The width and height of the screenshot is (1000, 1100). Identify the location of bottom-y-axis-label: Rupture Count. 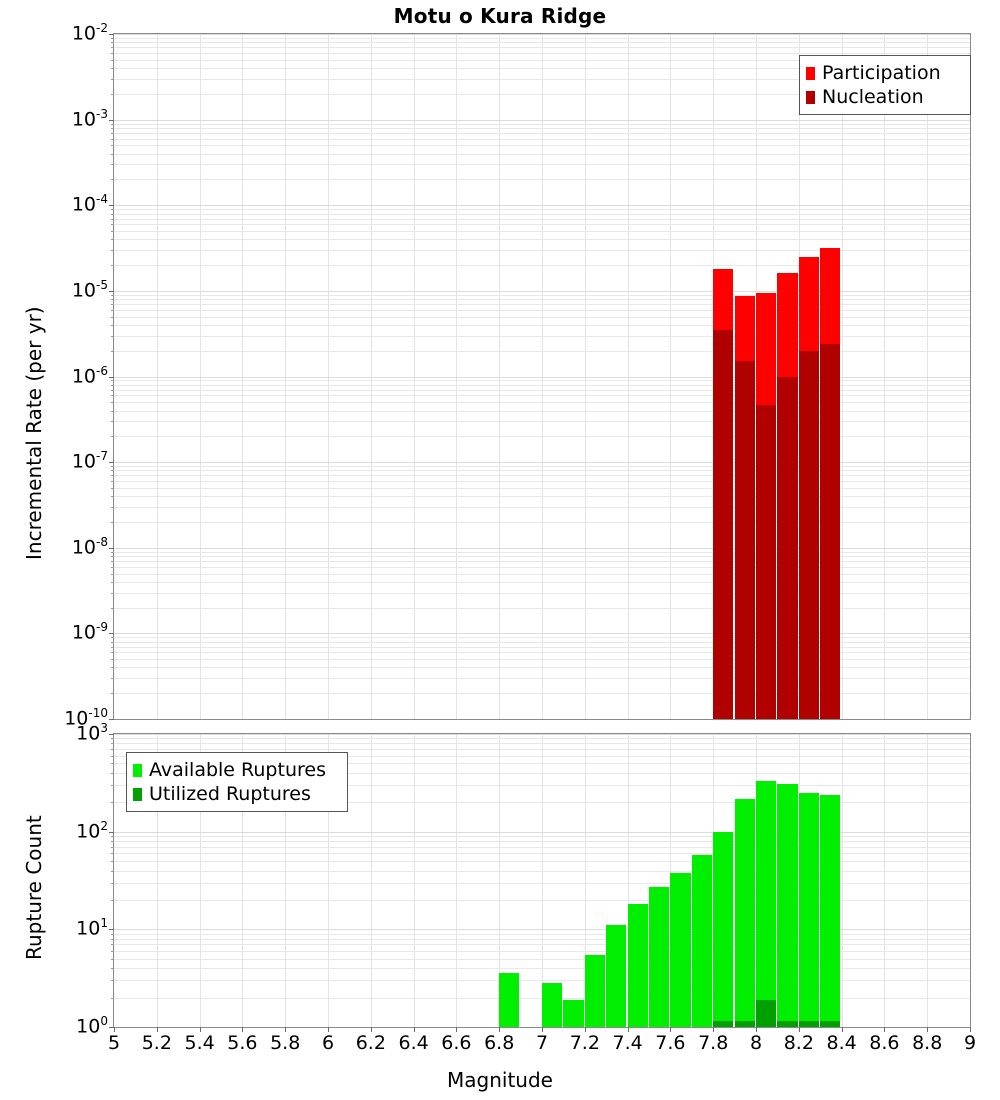
(34, 887).